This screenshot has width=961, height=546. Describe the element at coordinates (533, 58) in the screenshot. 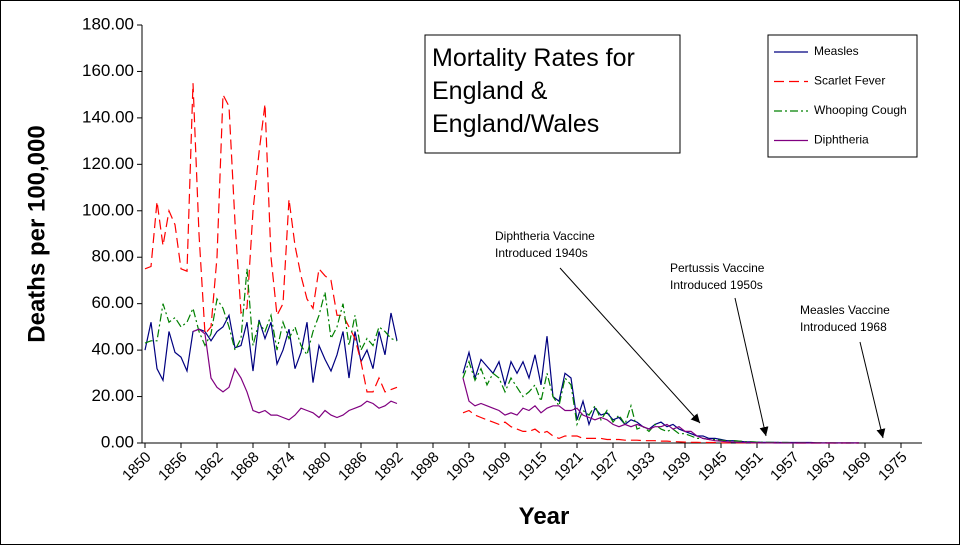

I see `chart-title: Mortality Rates for` at that location.